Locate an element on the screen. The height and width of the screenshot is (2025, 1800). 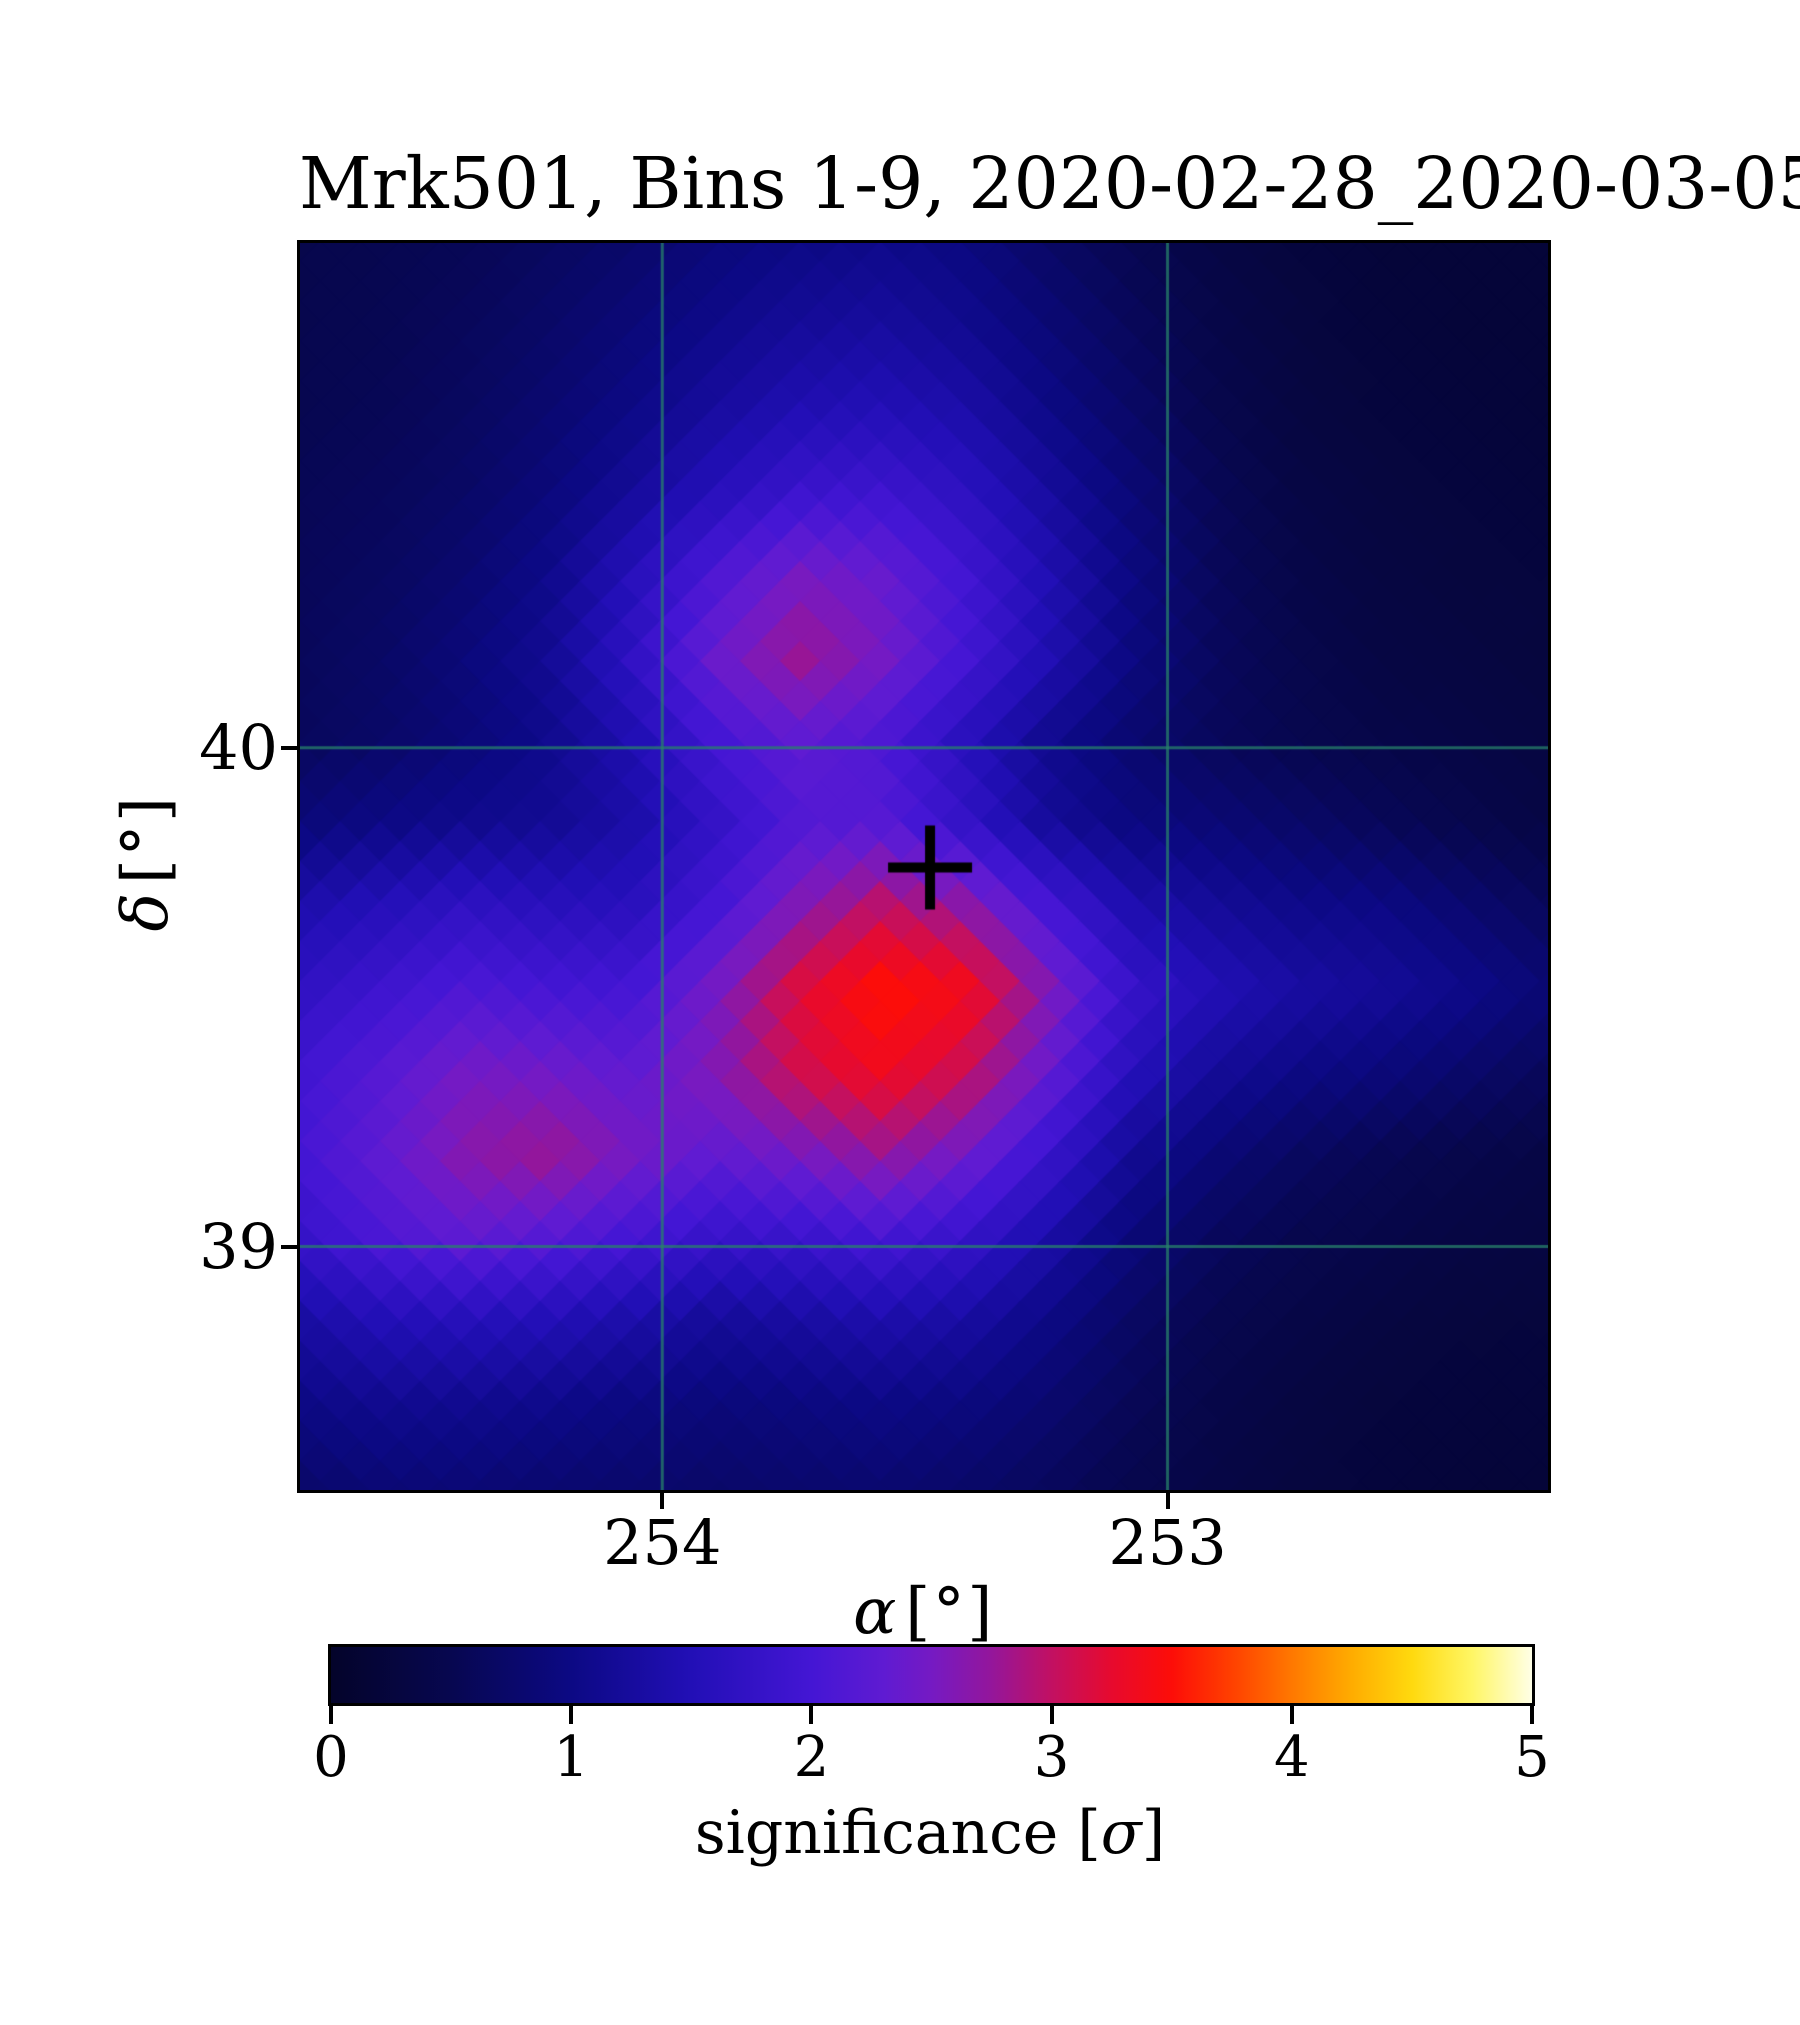
colorbar-tick-label-0: 0 is located at coordinates (331, 1757).